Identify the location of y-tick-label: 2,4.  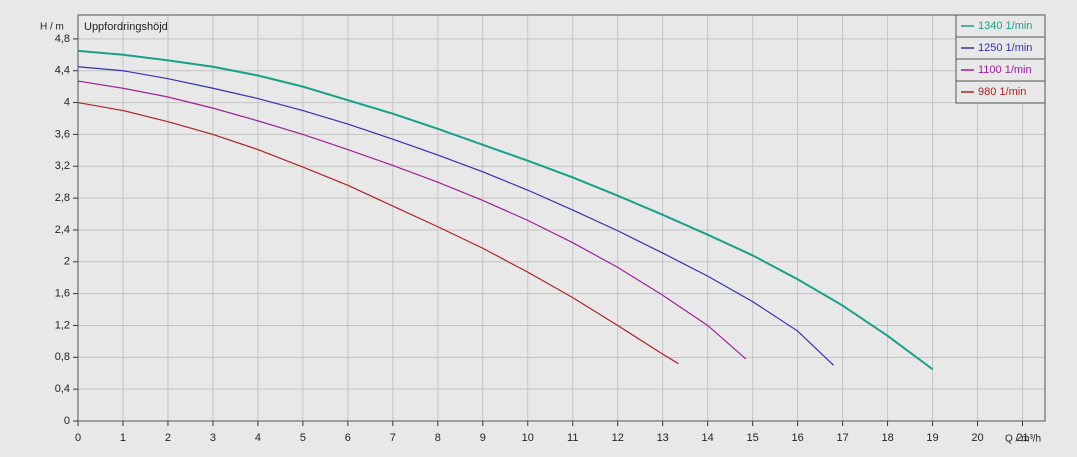
(62, 230).